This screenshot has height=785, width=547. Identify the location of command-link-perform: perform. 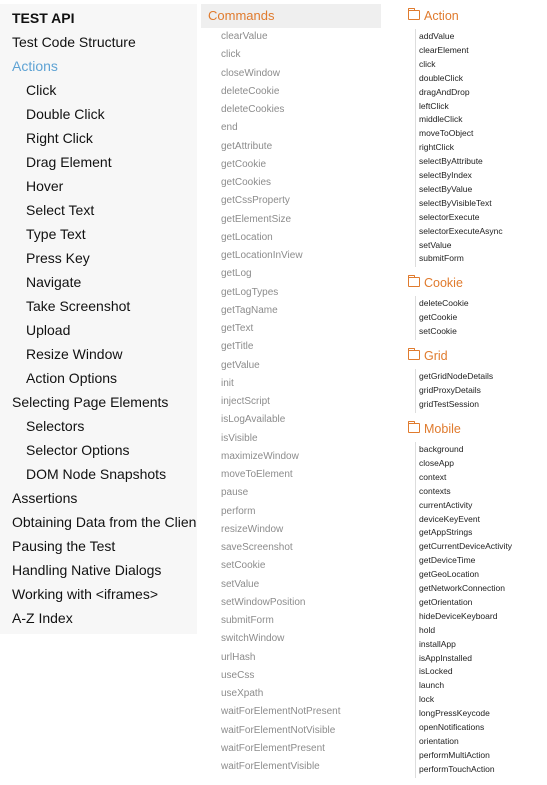
(238, 511).